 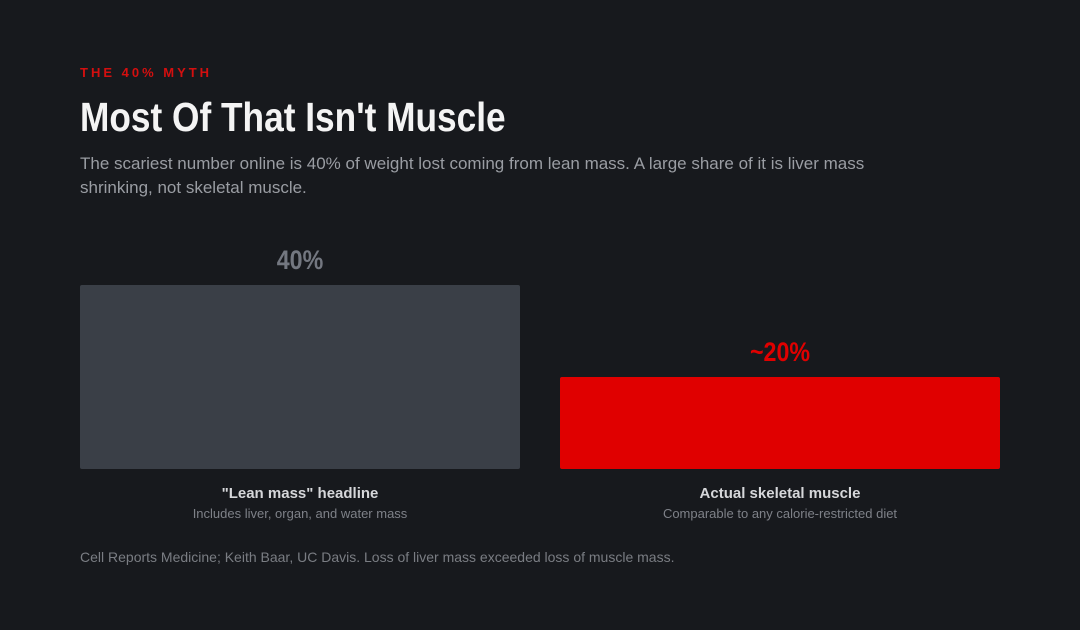 I want to click on category-label-1: "Lean mass" headline, so click(x=300, y=493).